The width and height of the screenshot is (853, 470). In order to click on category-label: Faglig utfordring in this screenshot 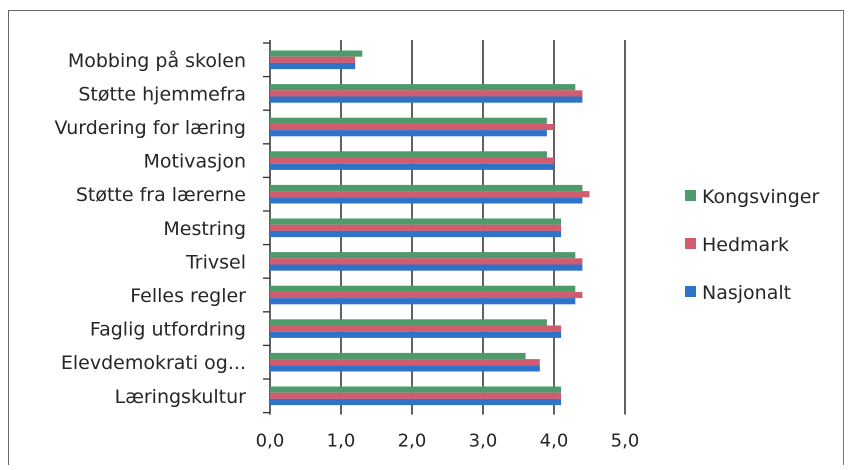, I will do `click(168, 330)`.